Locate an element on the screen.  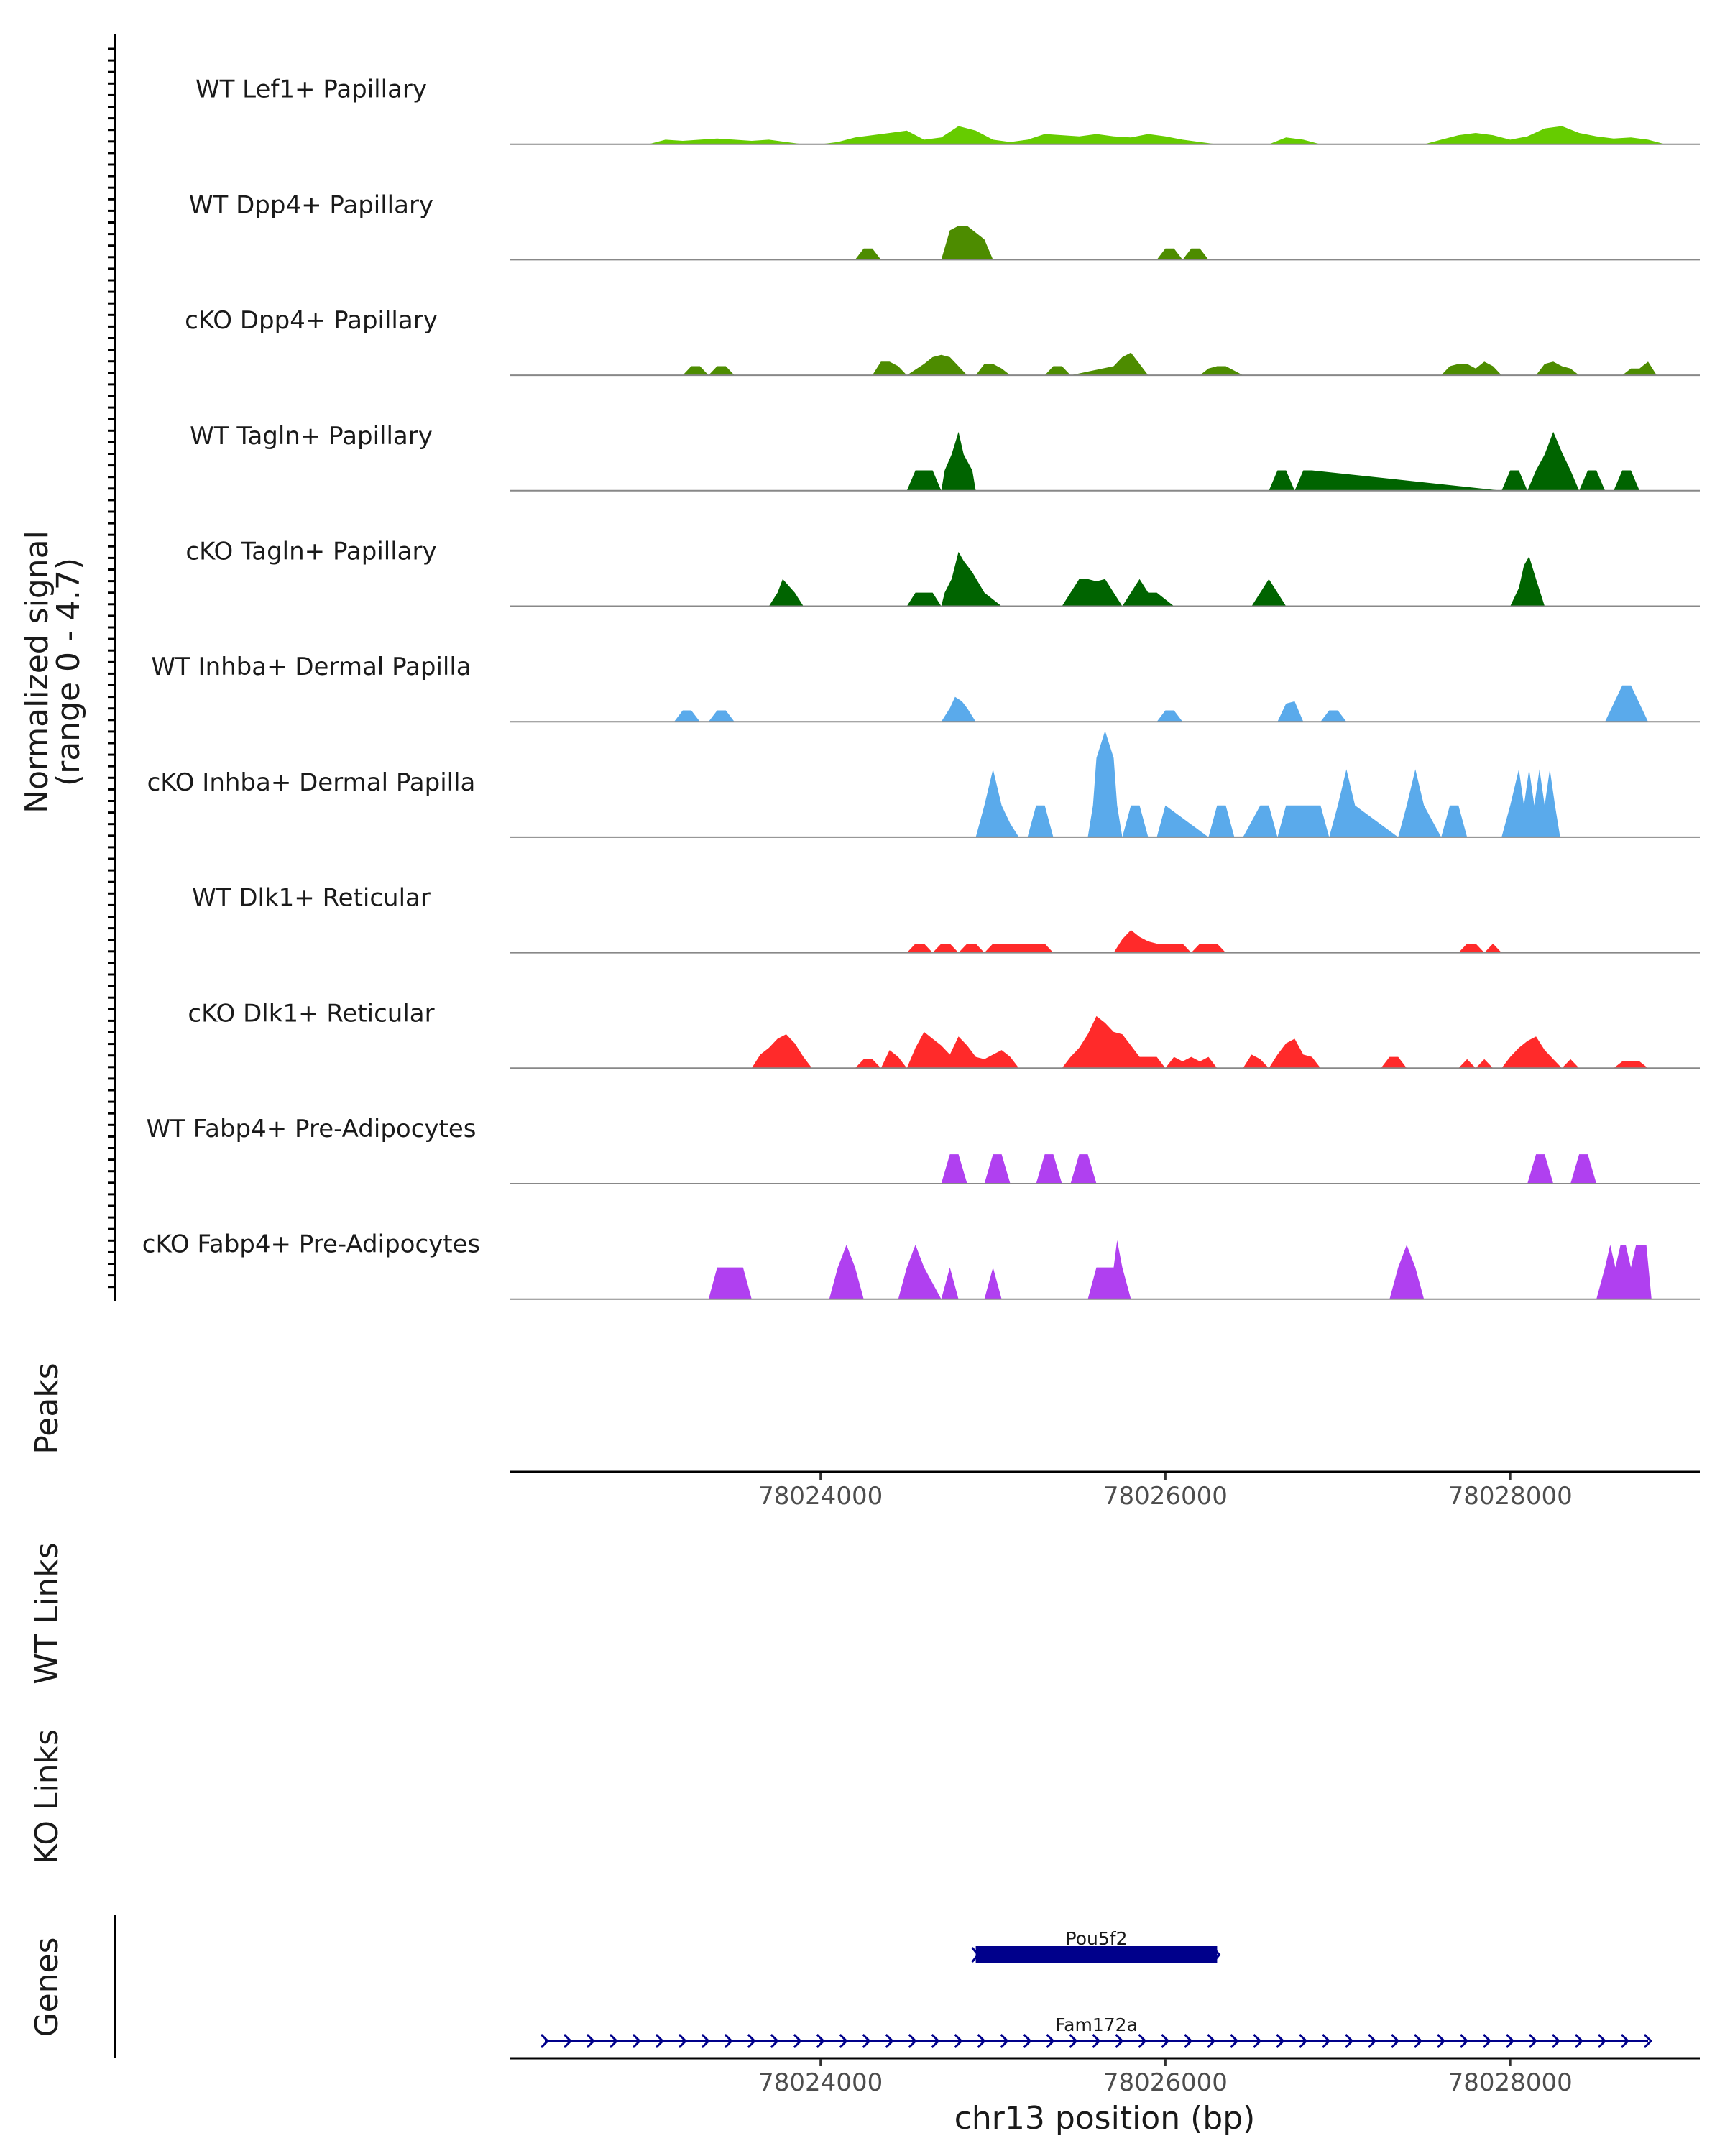
track-label: WT Fabp4+ Pre-Adipocytes is located at coordinates (312, 1129).